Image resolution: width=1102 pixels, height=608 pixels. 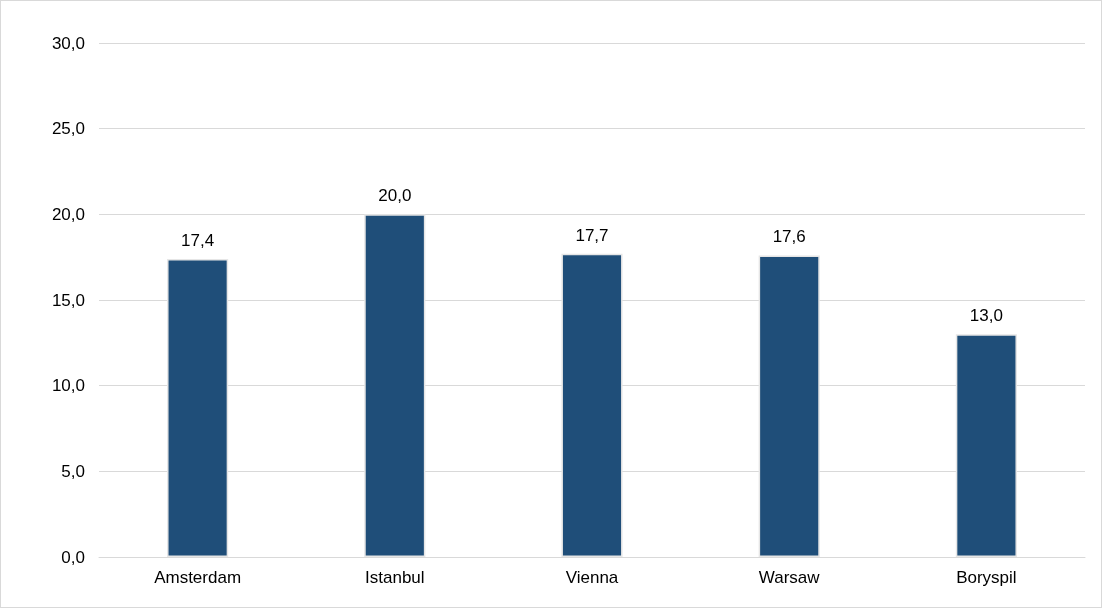 I want to click on data-label: 17,4, so click(x=198, y=240).